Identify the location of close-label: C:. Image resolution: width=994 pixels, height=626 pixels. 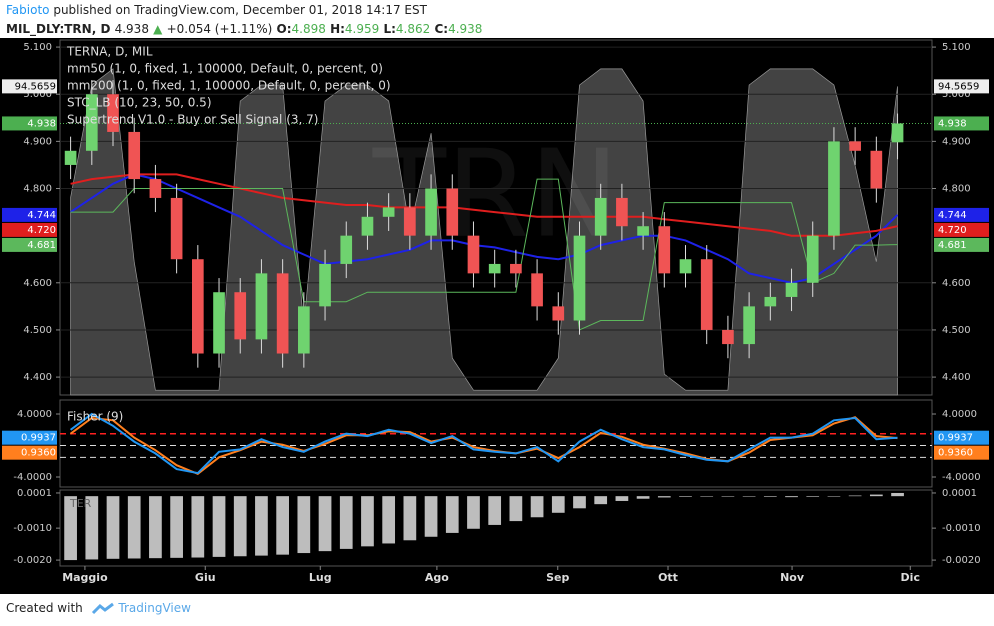
(441, 29).